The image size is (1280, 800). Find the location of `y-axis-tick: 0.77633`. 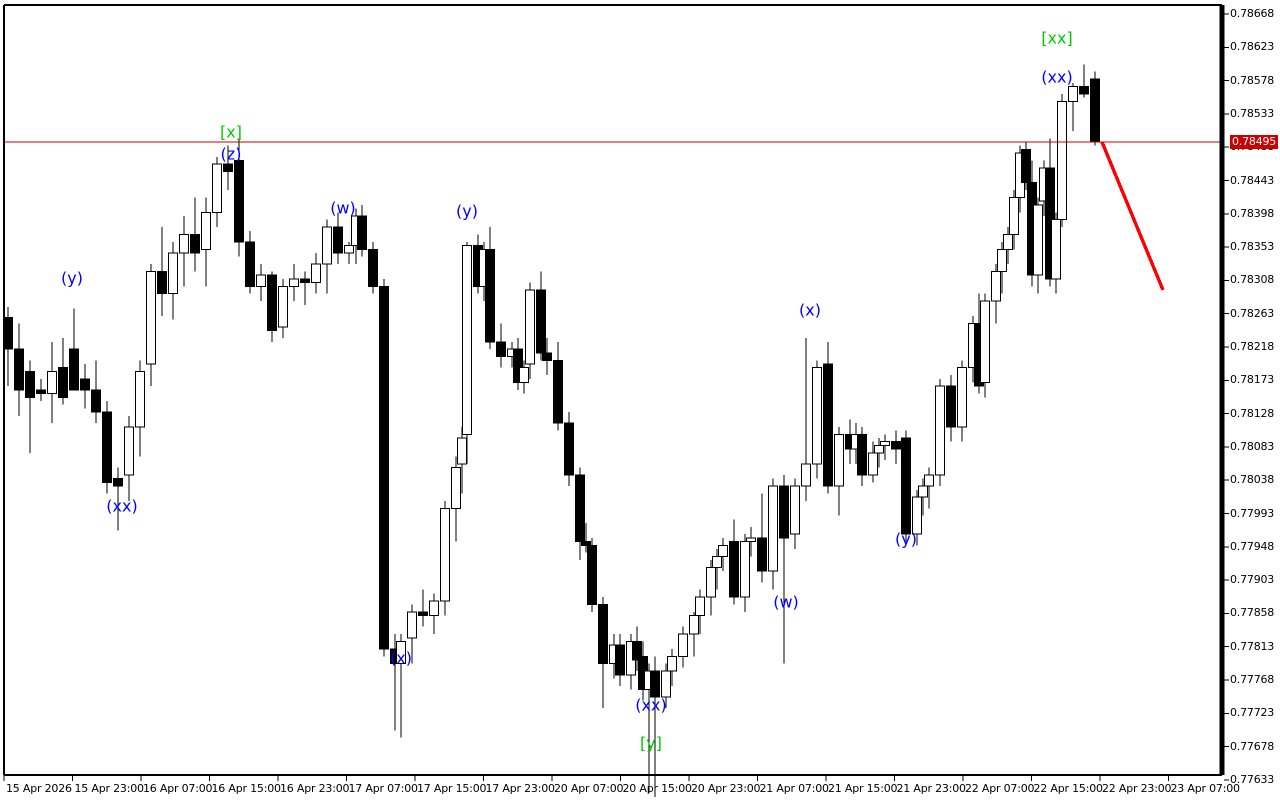

y-axis-tick: 0.77633 is located at coordinates (1252, 779).